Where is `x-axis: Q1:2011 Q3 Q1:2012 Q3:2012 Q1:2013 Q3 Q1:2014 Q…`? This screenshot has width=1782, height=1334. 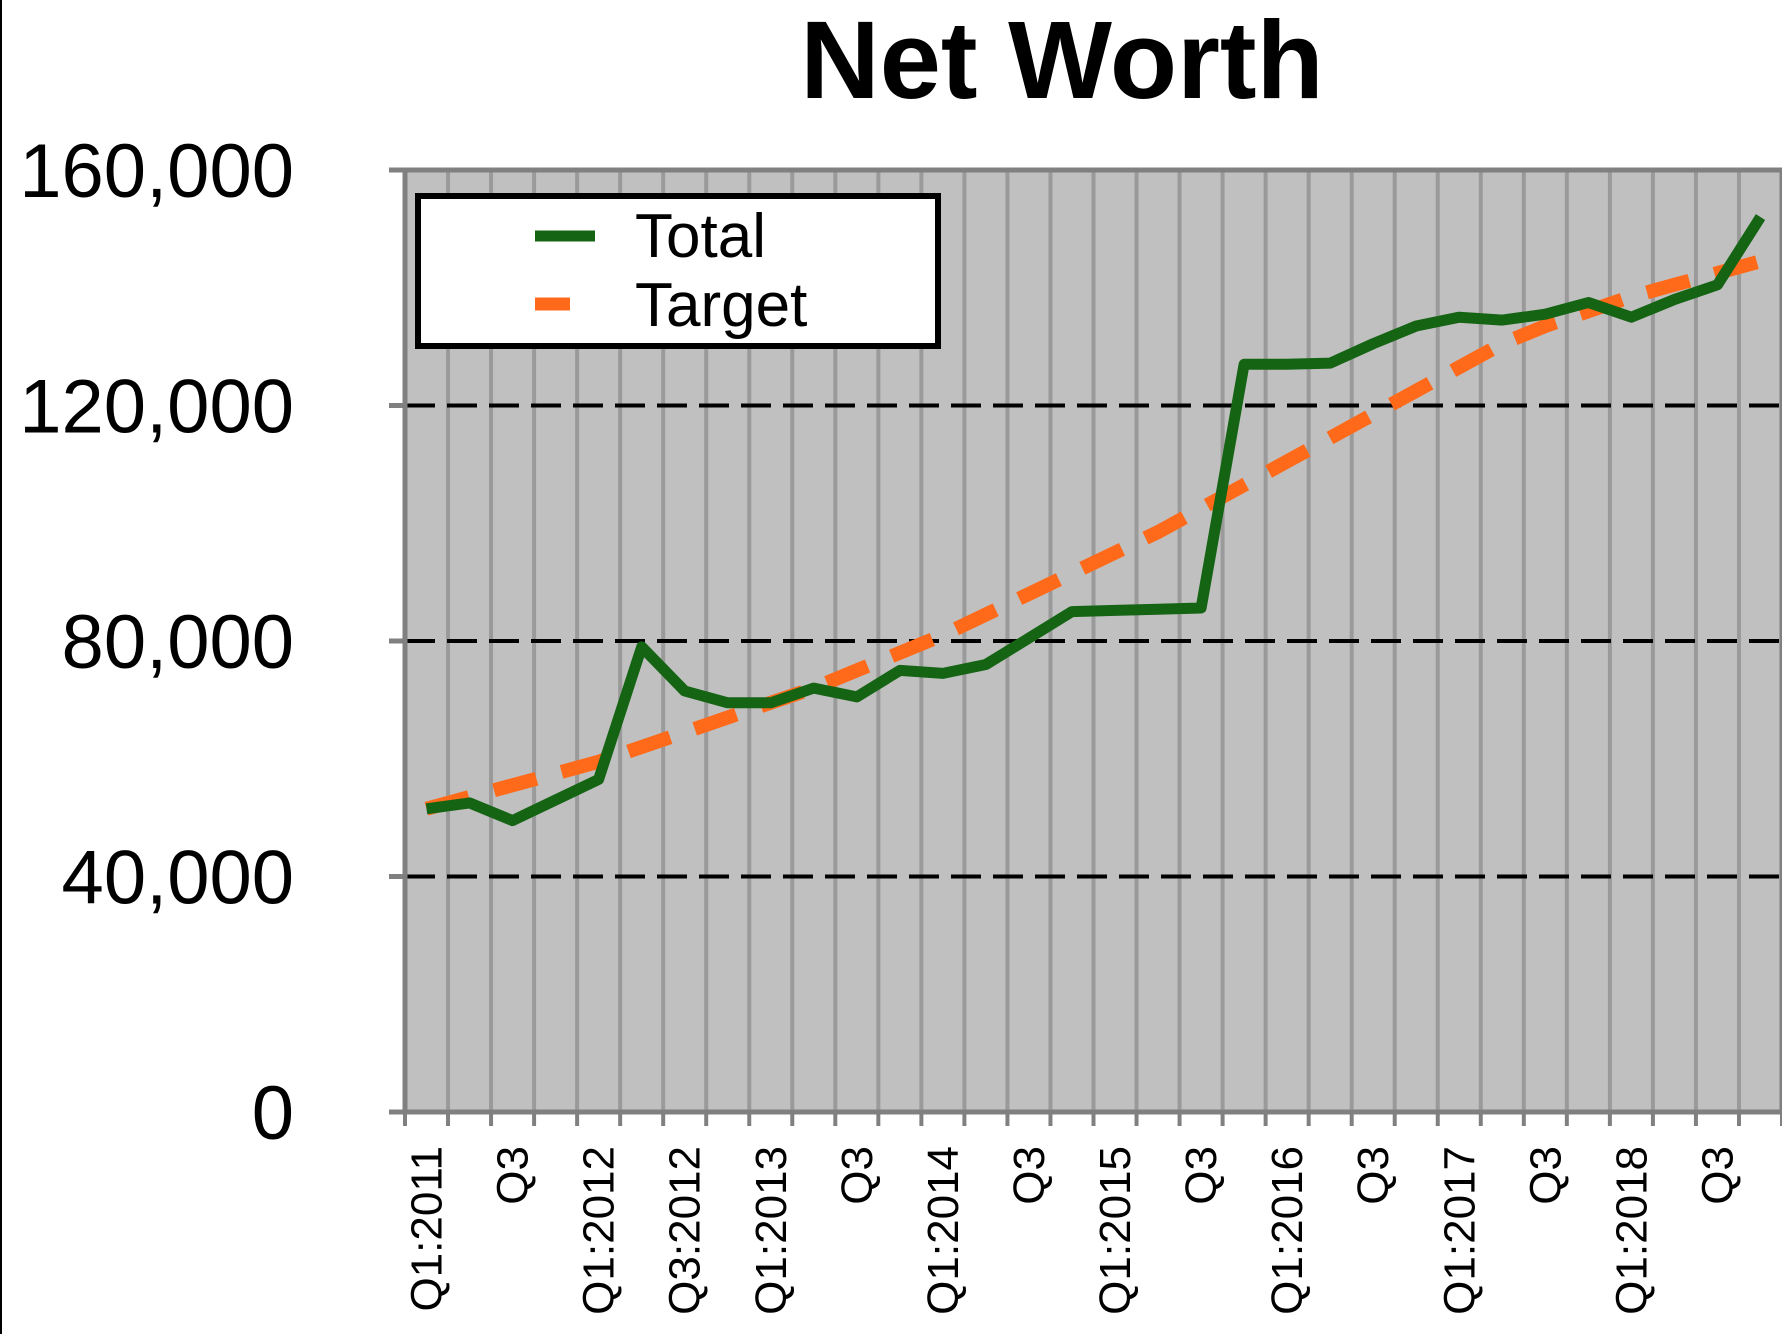 x-axis: Q1:2011 Q3 Q1:2012 Q3:2012 Q1:2013 Q3 Q1:2014 Q… is located at coordinates (1092, 1213).